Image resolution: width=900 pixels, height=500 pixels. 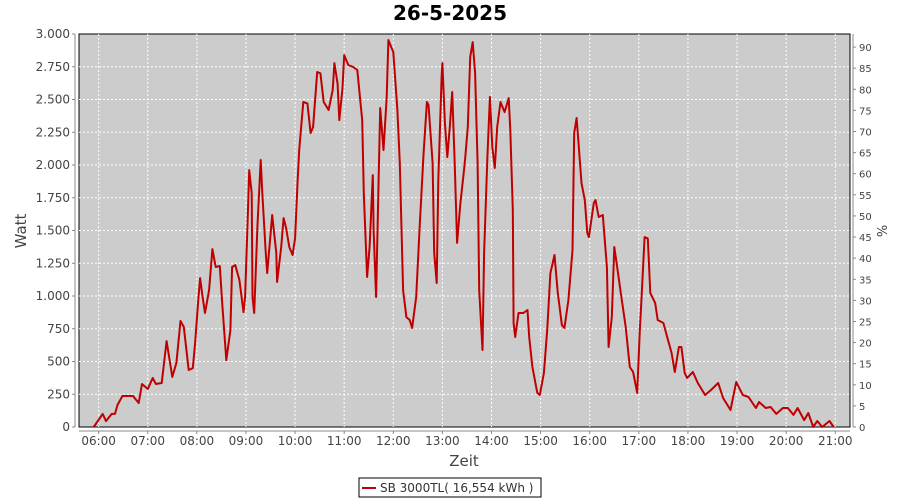 I want to click on y2-tick-label: 10, so click(x=865, y=386).